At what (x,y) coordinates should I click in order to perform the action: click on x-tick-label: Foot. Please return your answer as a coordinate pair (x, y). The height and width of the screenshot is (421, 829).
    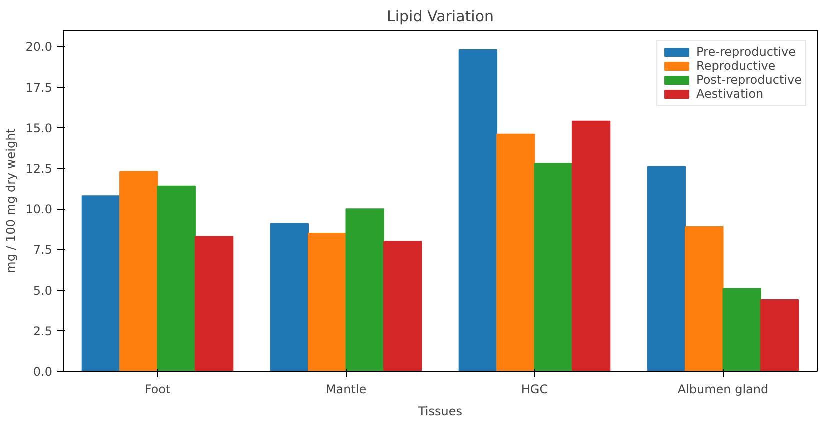
    Looking at the image, I should click on (157, 389).